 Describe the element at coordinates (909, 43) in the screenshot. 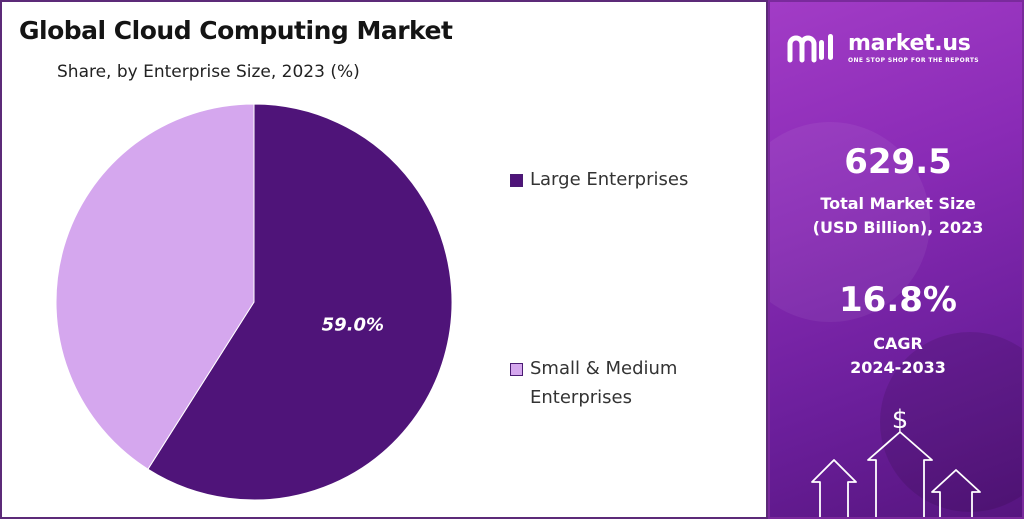

I see `brand-name: market.us` at that location.